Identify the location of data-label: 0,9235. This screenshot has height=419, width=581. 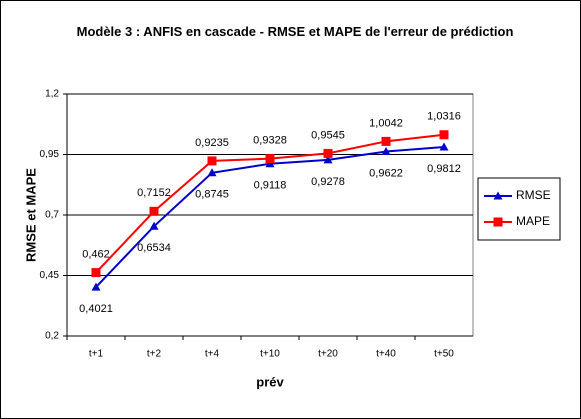
(212, 143).